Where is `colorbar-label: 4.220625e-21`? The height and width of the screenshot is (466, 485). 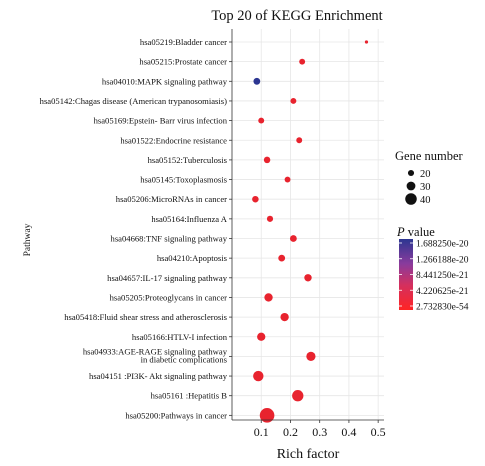 colorbar-label: 4.220625e-21 is located at coordinates (442, 292).